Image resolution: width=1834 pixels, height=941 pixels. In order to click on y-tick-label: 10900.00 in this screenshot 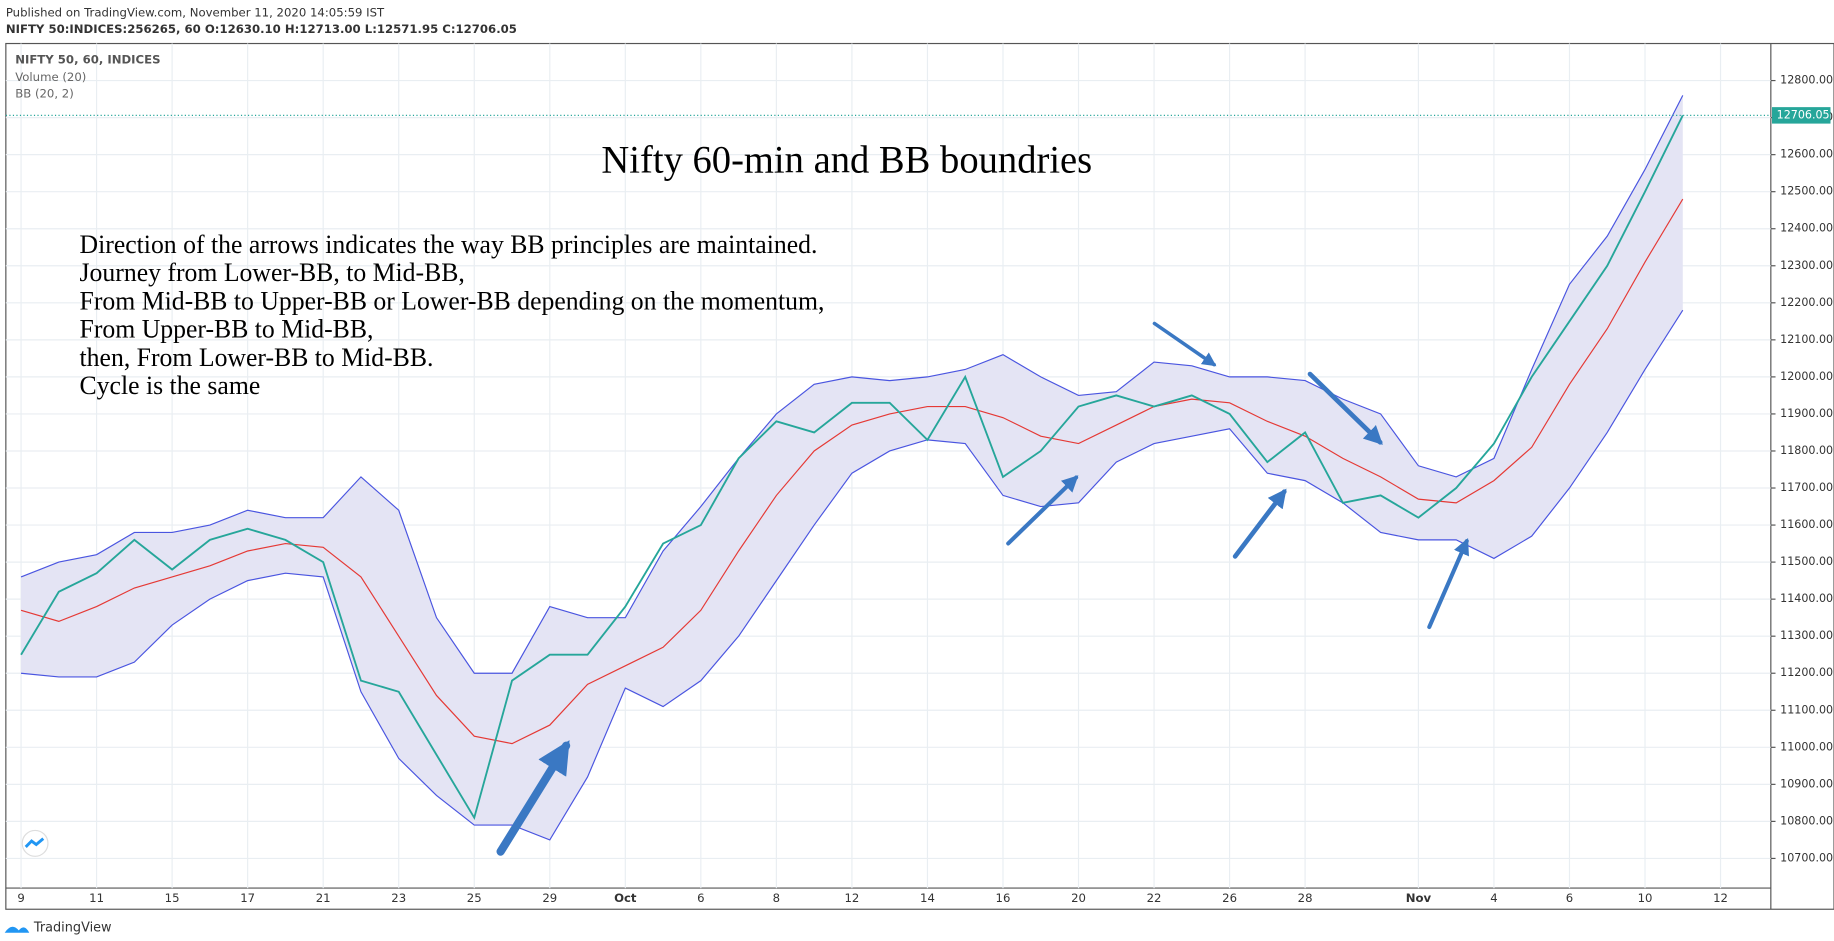, I will do `click(1806, 783)`.